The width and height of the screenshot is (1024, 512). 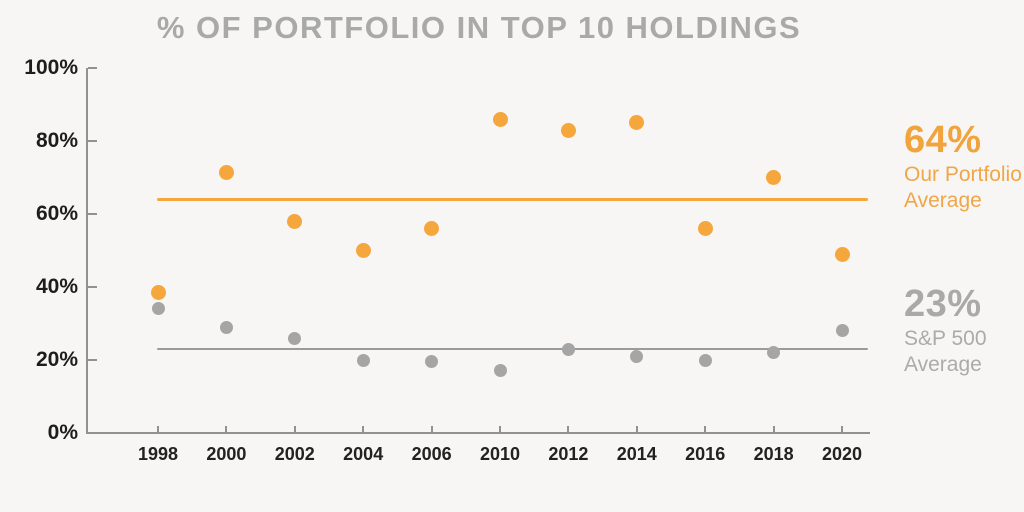 I want to click on portfolio-average-annotation: 64% Our Portfolio Average, so click(x=963, y=166).